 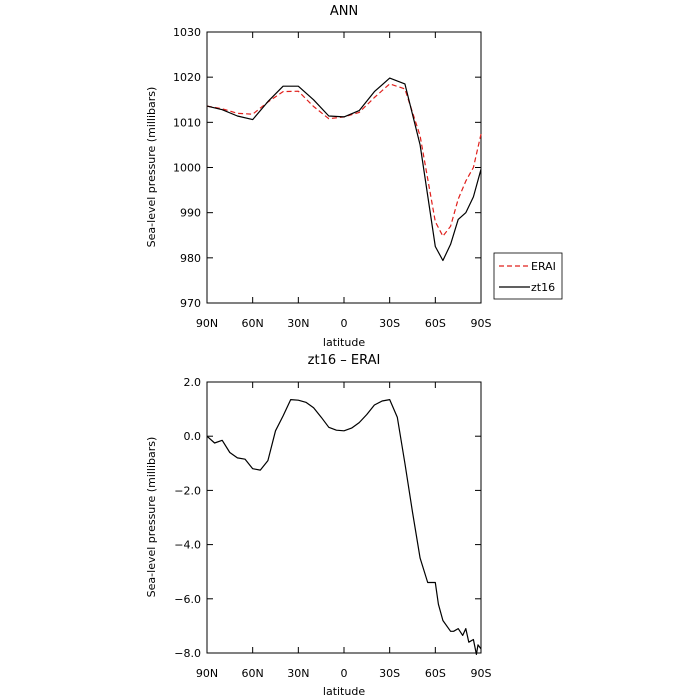 I want to click on legend-label-zt16: zt16, so click(x=543, y=287).